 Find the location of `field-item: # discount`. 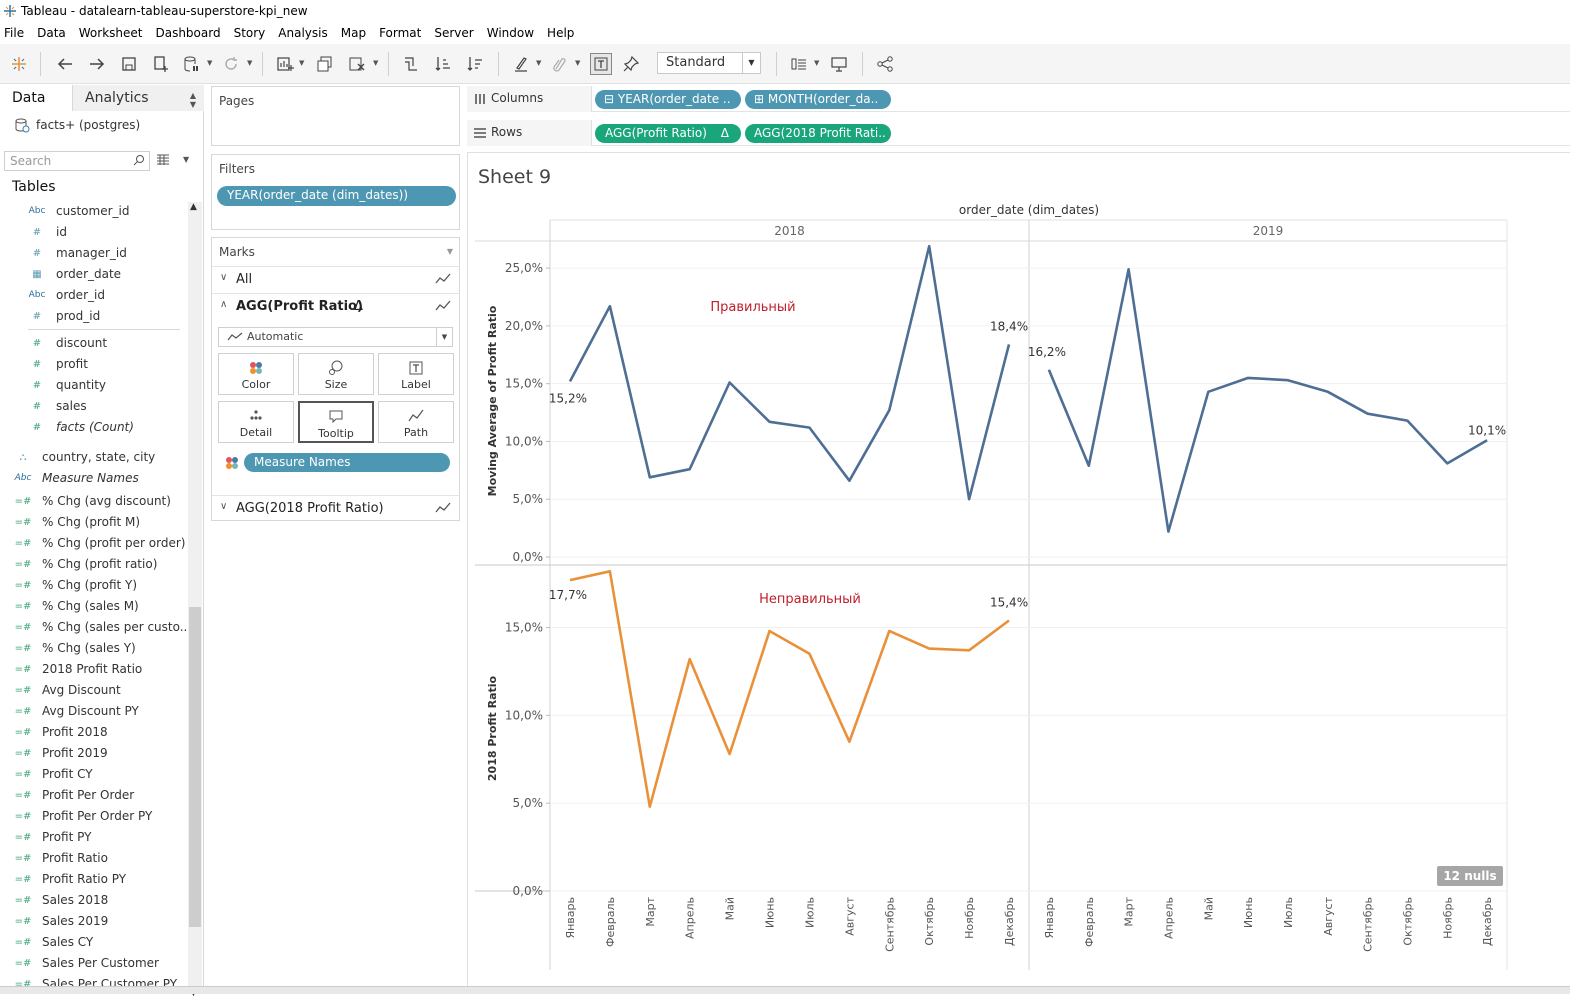

field-item: # discount is located at coordinates (65, 343).